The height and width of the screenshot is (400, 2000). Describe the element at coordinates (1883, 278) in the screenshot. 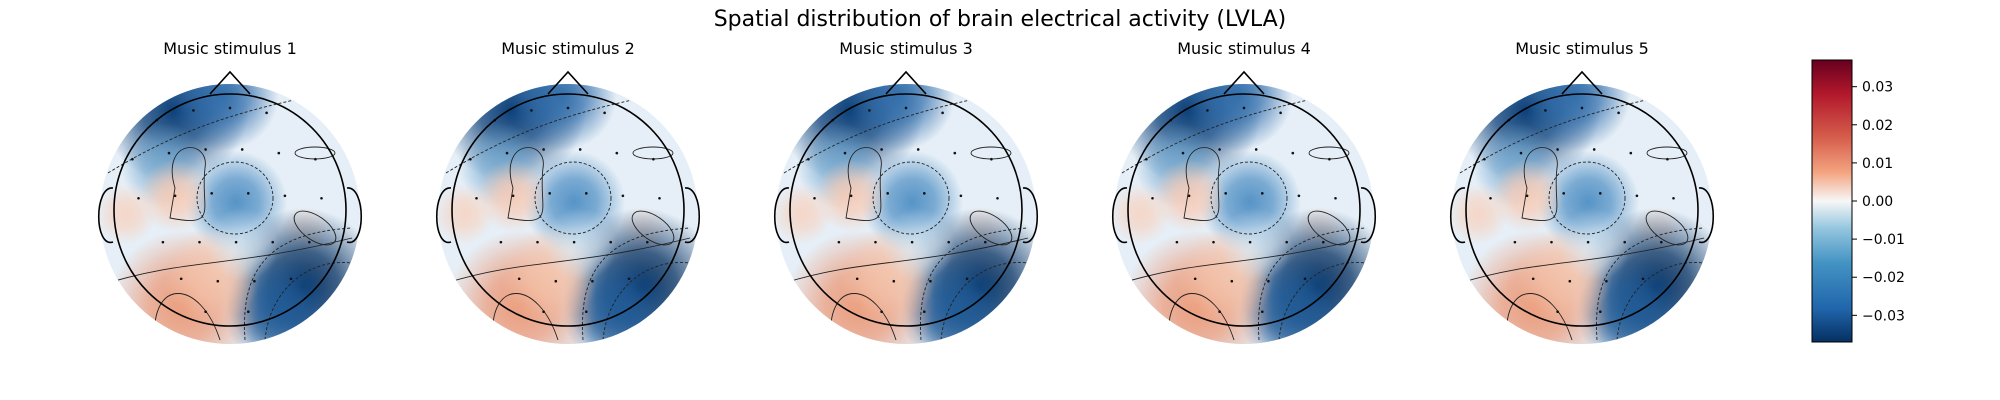

I see `colorbar-tick-label: −0.02` at that location.